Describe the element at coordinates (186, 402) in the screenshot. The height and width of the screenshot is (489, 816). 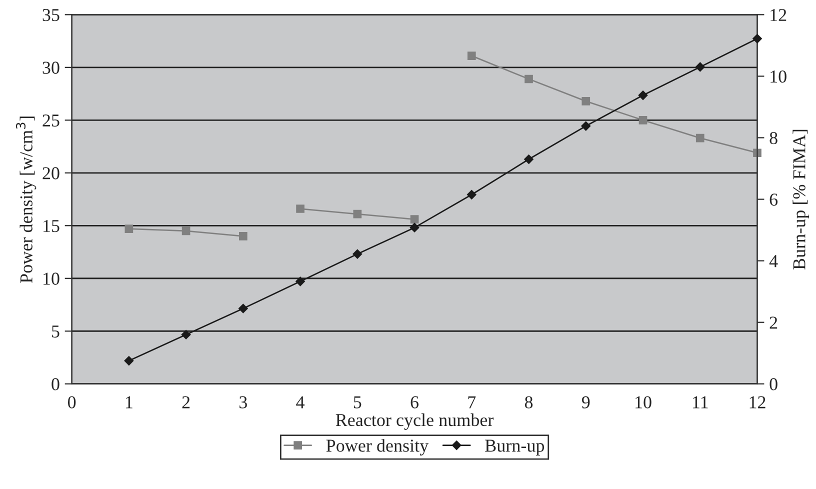
I see `x-tick-label: 2` at that location.